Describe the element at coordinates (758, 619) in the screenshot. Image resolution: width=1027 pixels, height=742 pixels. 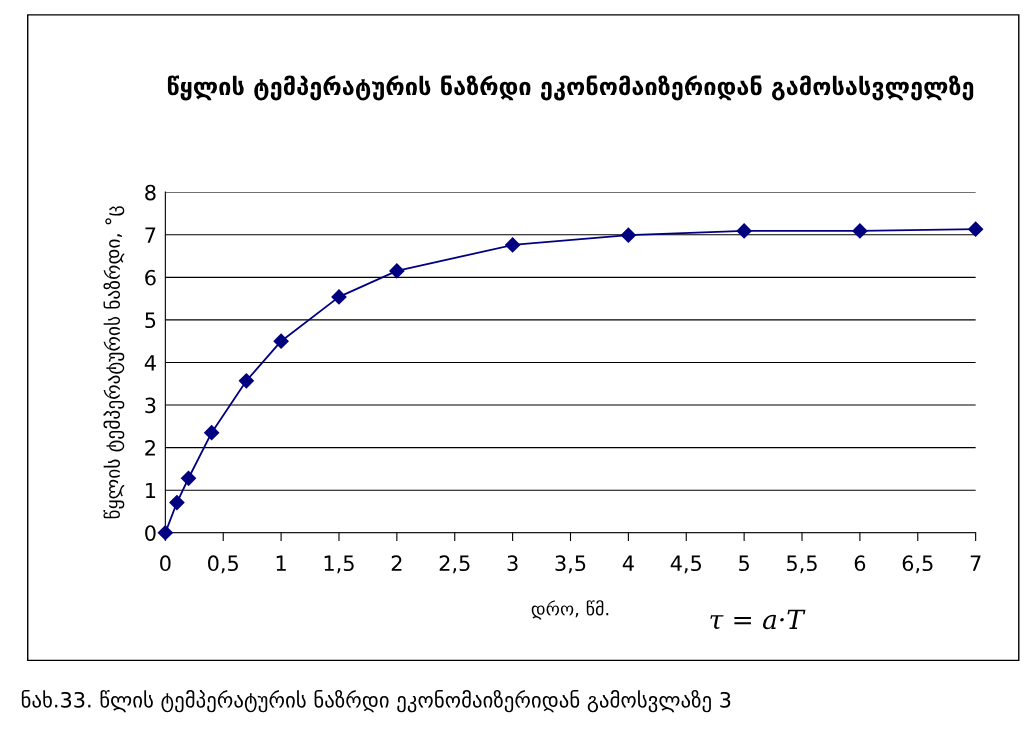
I see `text: τ = a·T` at that location.